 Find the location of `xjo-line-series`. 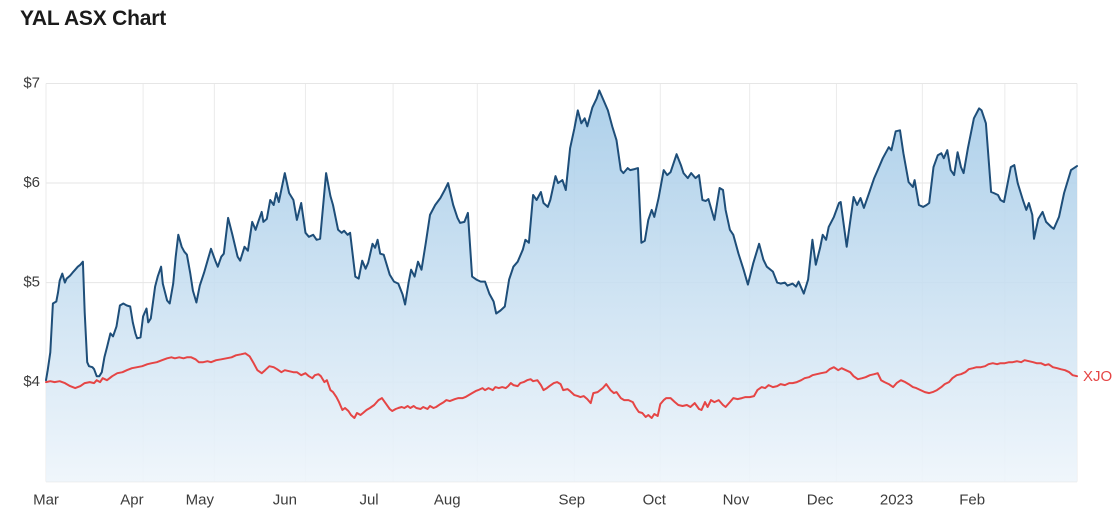

xjo-line-series is located at coordinates (561, 385).